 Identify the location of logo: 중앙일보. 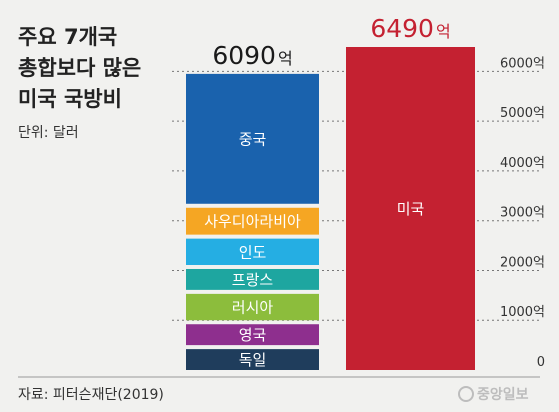
(493, 394).